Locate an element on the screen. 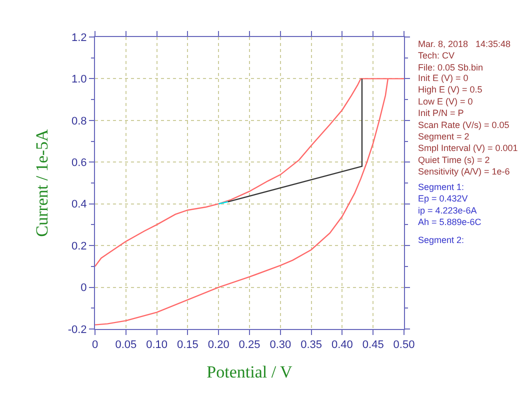  y-tick-label: 0.8 is located at coordinates (79, 121).